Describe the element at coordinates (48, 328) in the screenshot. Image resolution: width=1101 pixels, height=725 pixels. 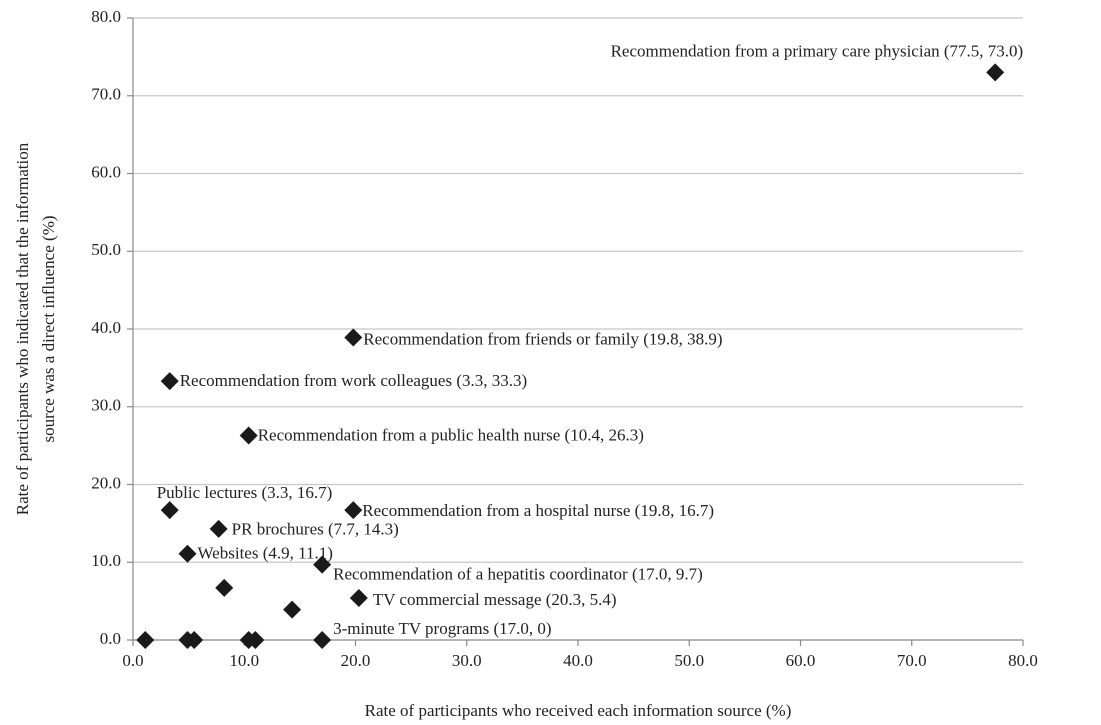
I see `y-axis-label: source was a direct influence (%)` at that location.